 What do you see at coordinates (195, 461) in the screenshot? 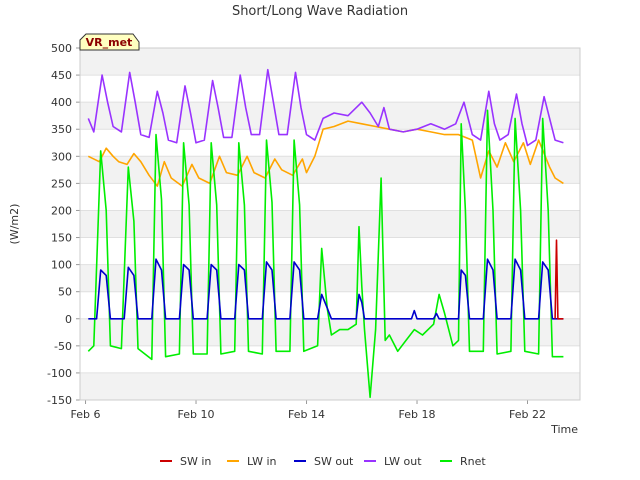
I see `legend-label: SW in` at bounding box center [195, 461].